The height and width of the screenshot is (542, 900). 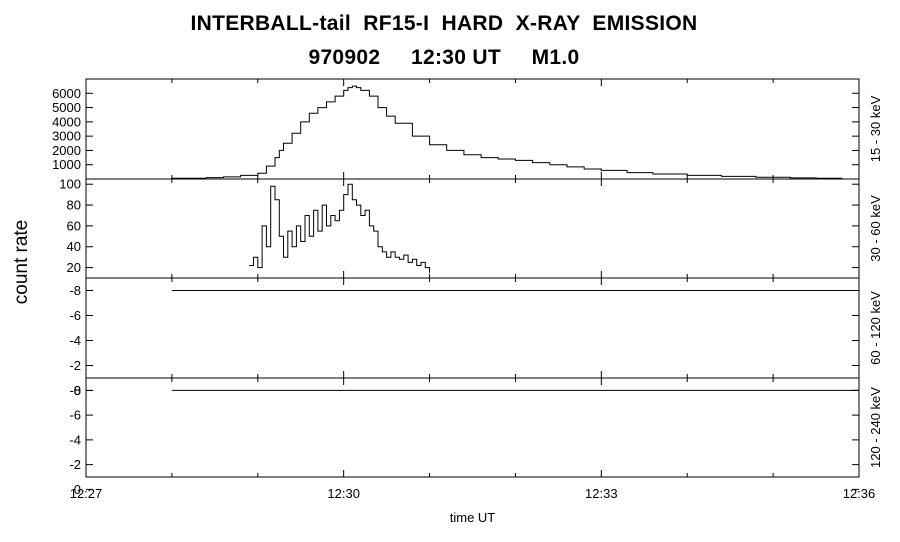 I want to click on y-tick-label: 100, so click(x=70, y=184).